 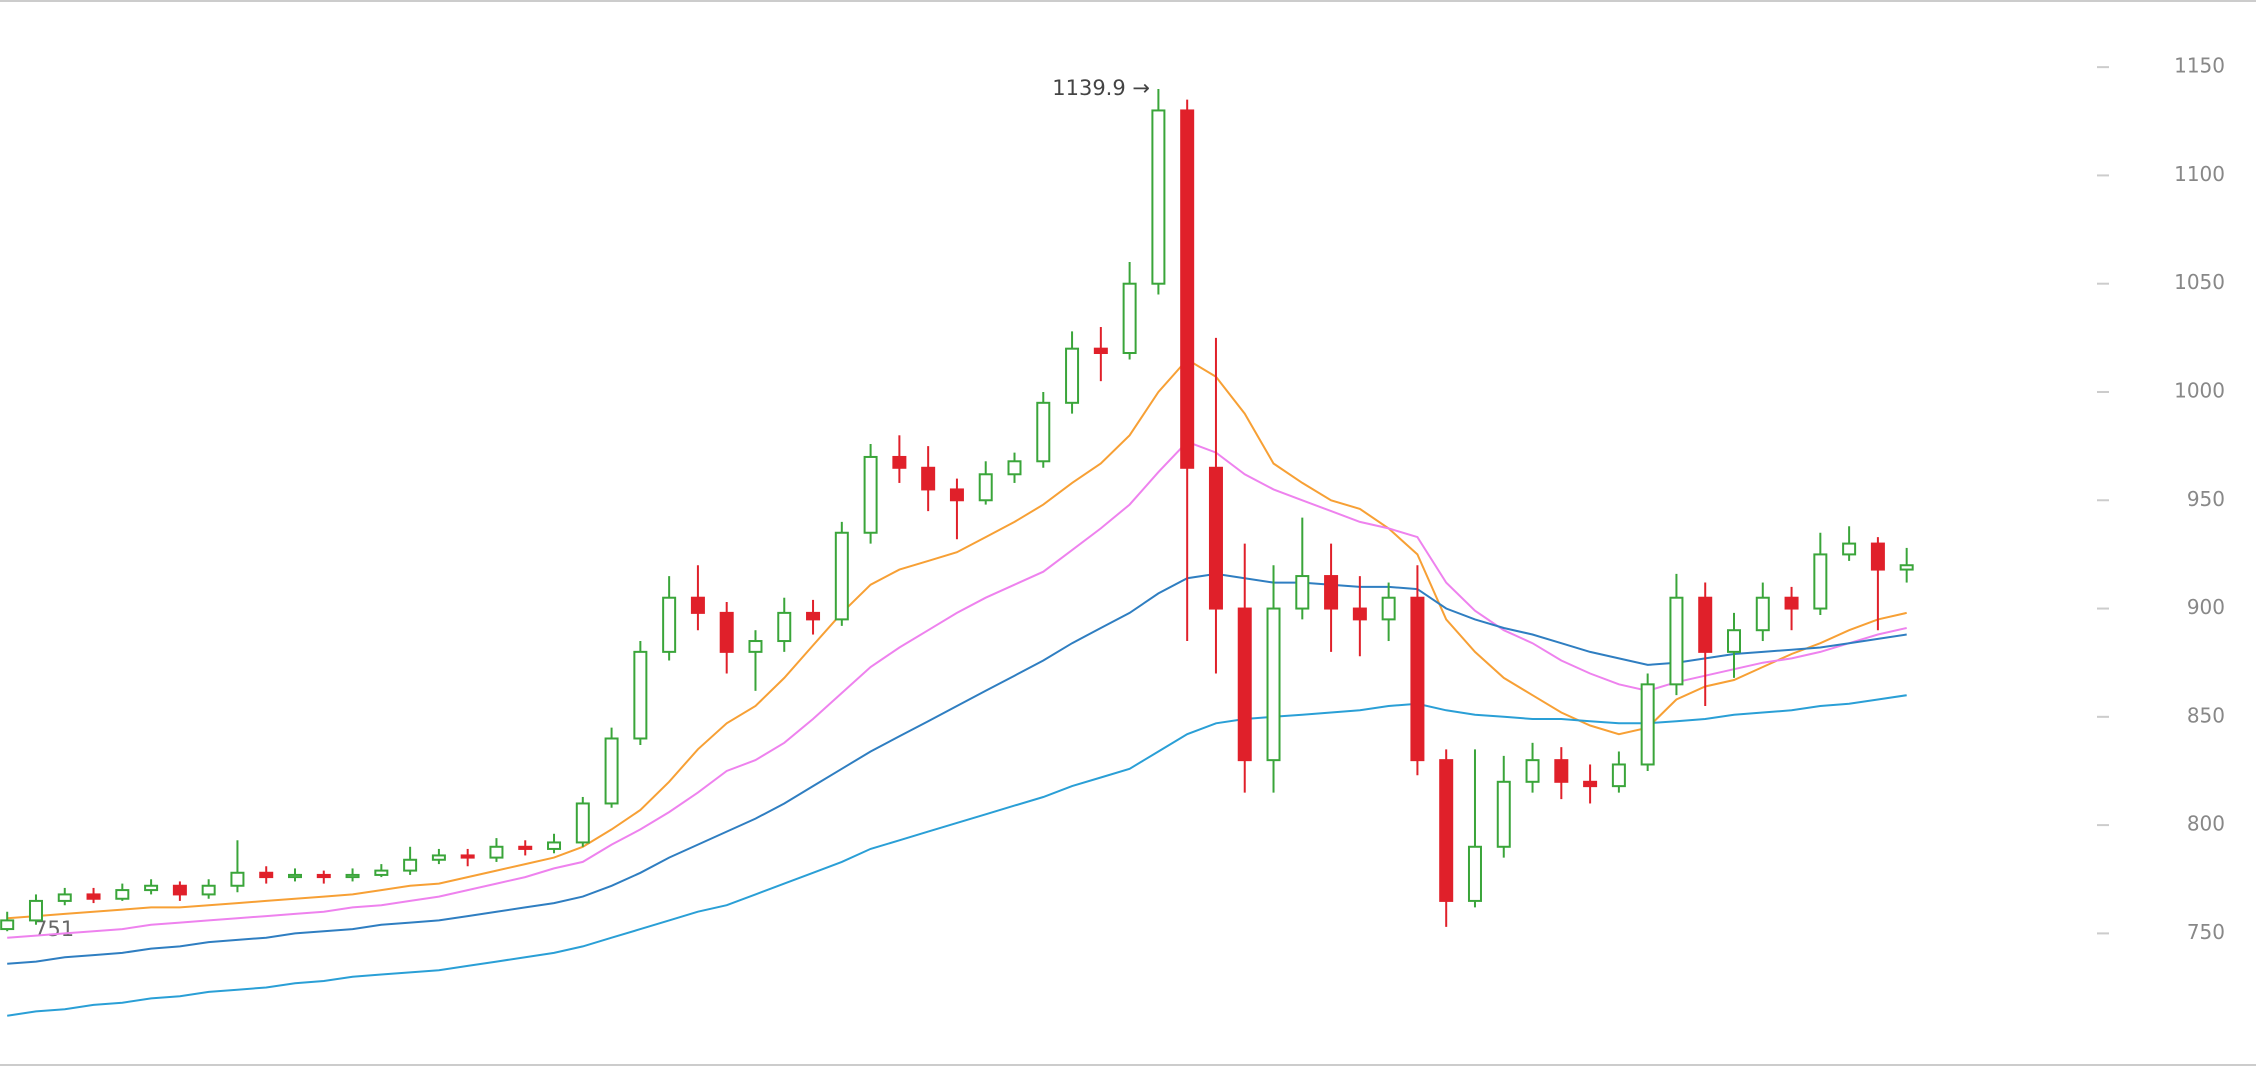 What do you see at coordinates (2199, 390) in the screenshot?
I see `y-tick-label: 1000` at bounding box center [2199, 390].